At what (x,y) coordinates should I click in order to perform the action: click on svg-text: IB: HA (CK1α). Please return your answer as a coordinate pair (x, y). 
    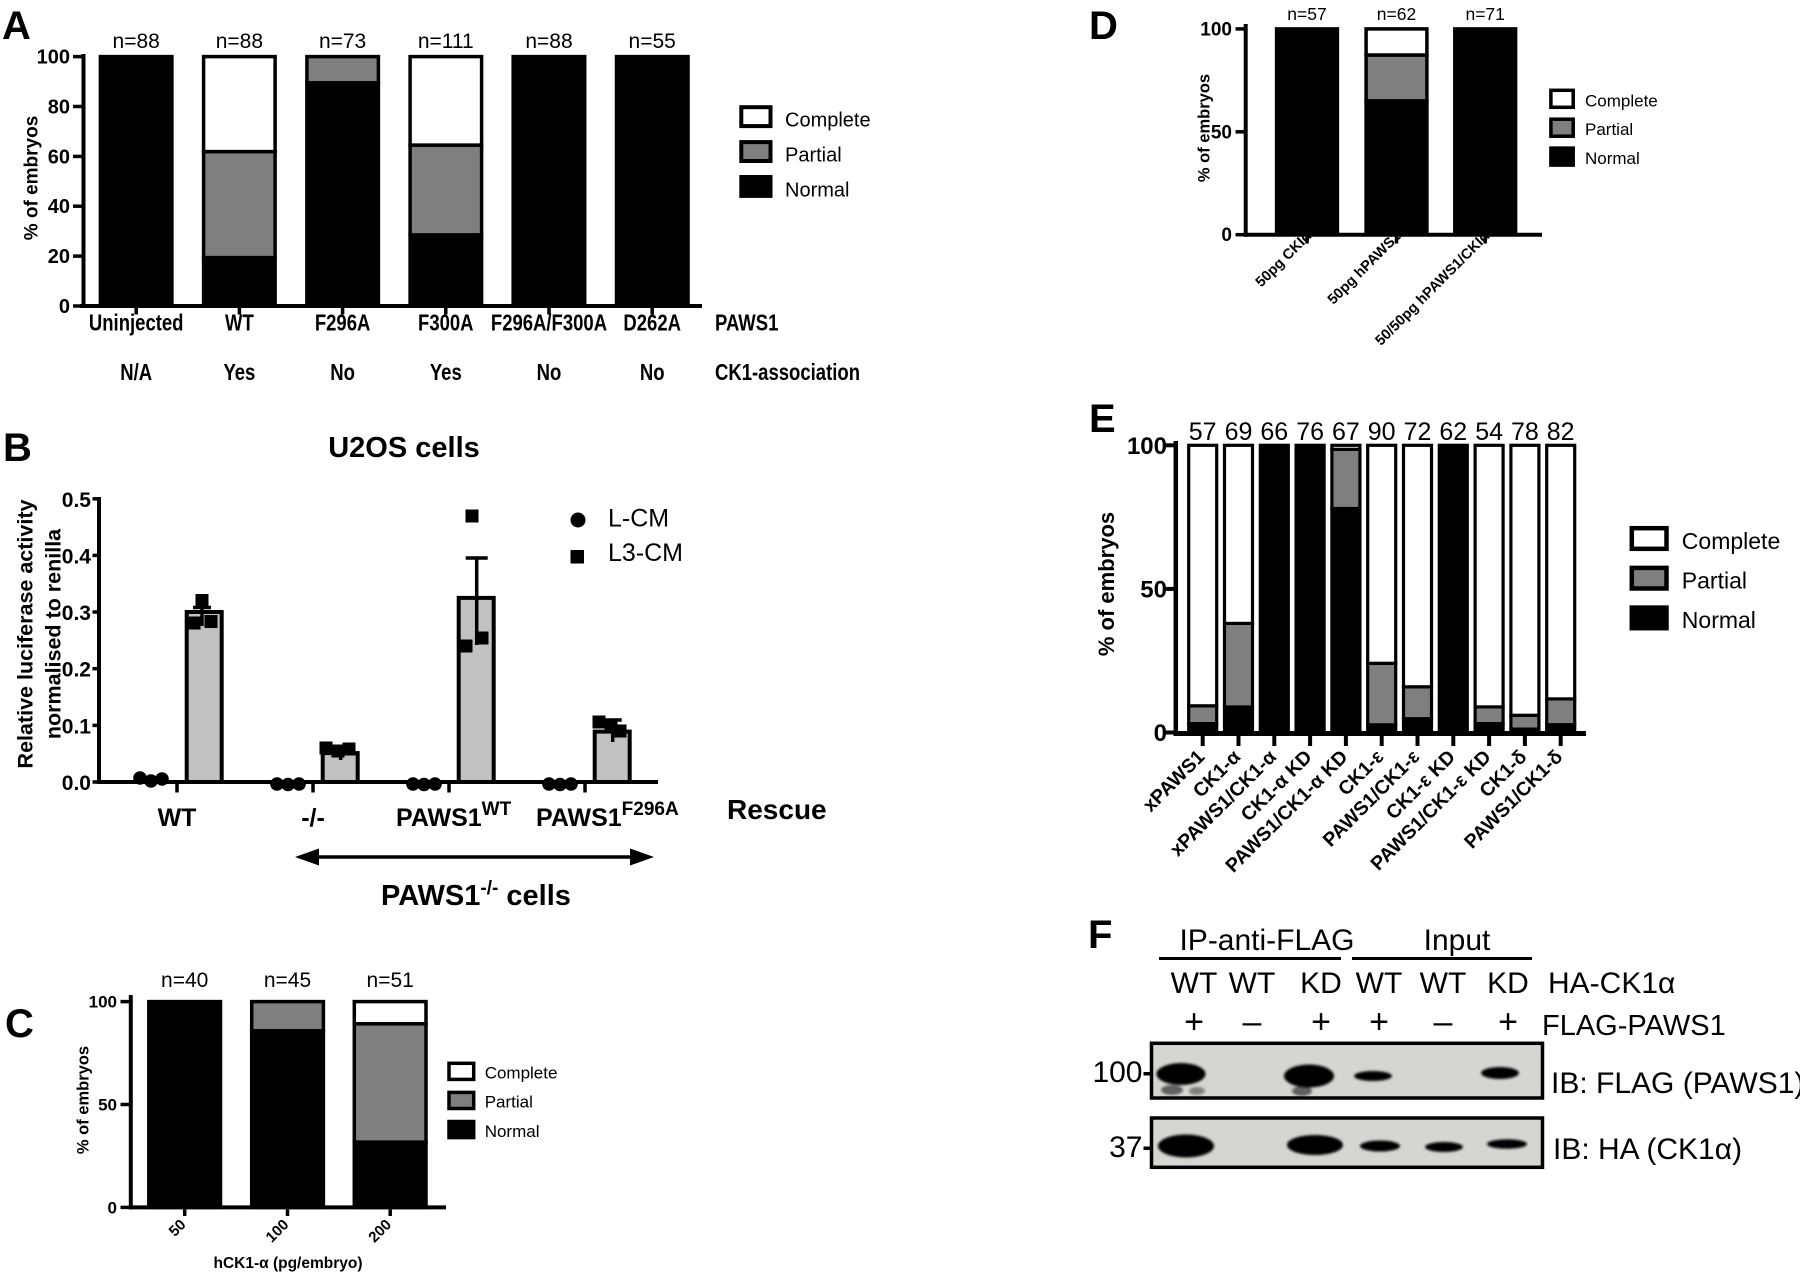
    Looking at the image, I should click on (1647, 1149).